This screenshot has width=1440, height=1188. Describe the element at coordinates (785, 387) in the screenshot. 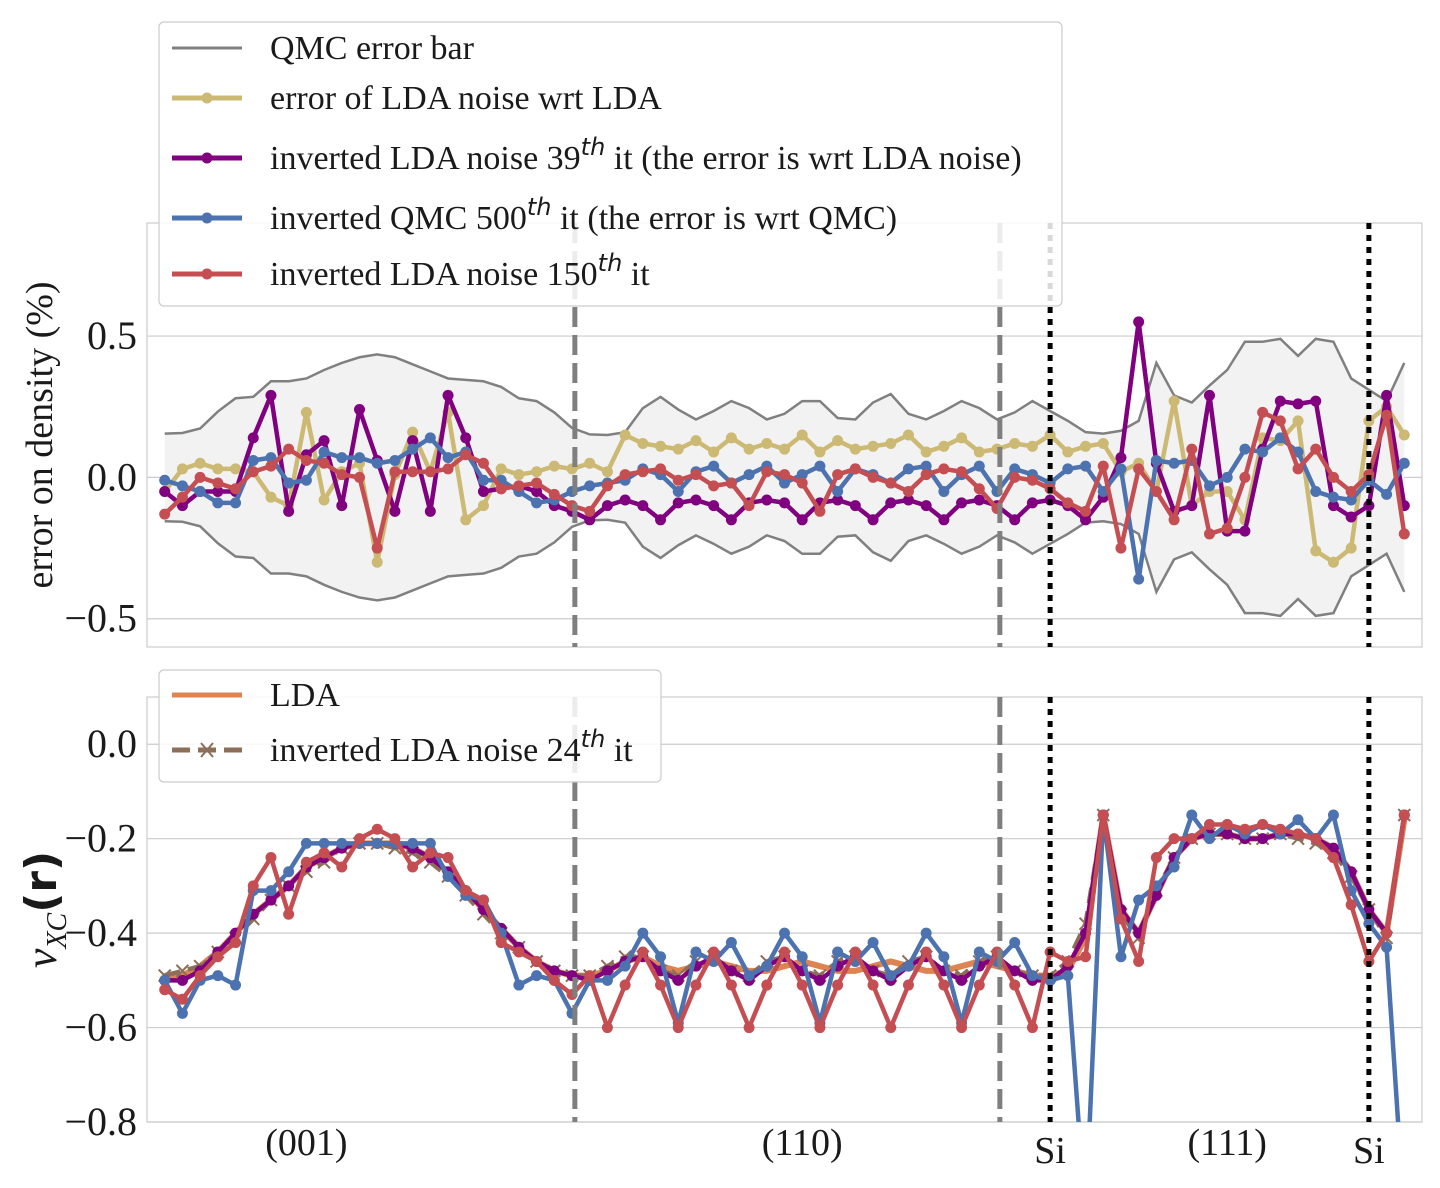

I see `qmc-error-upper` at that location.